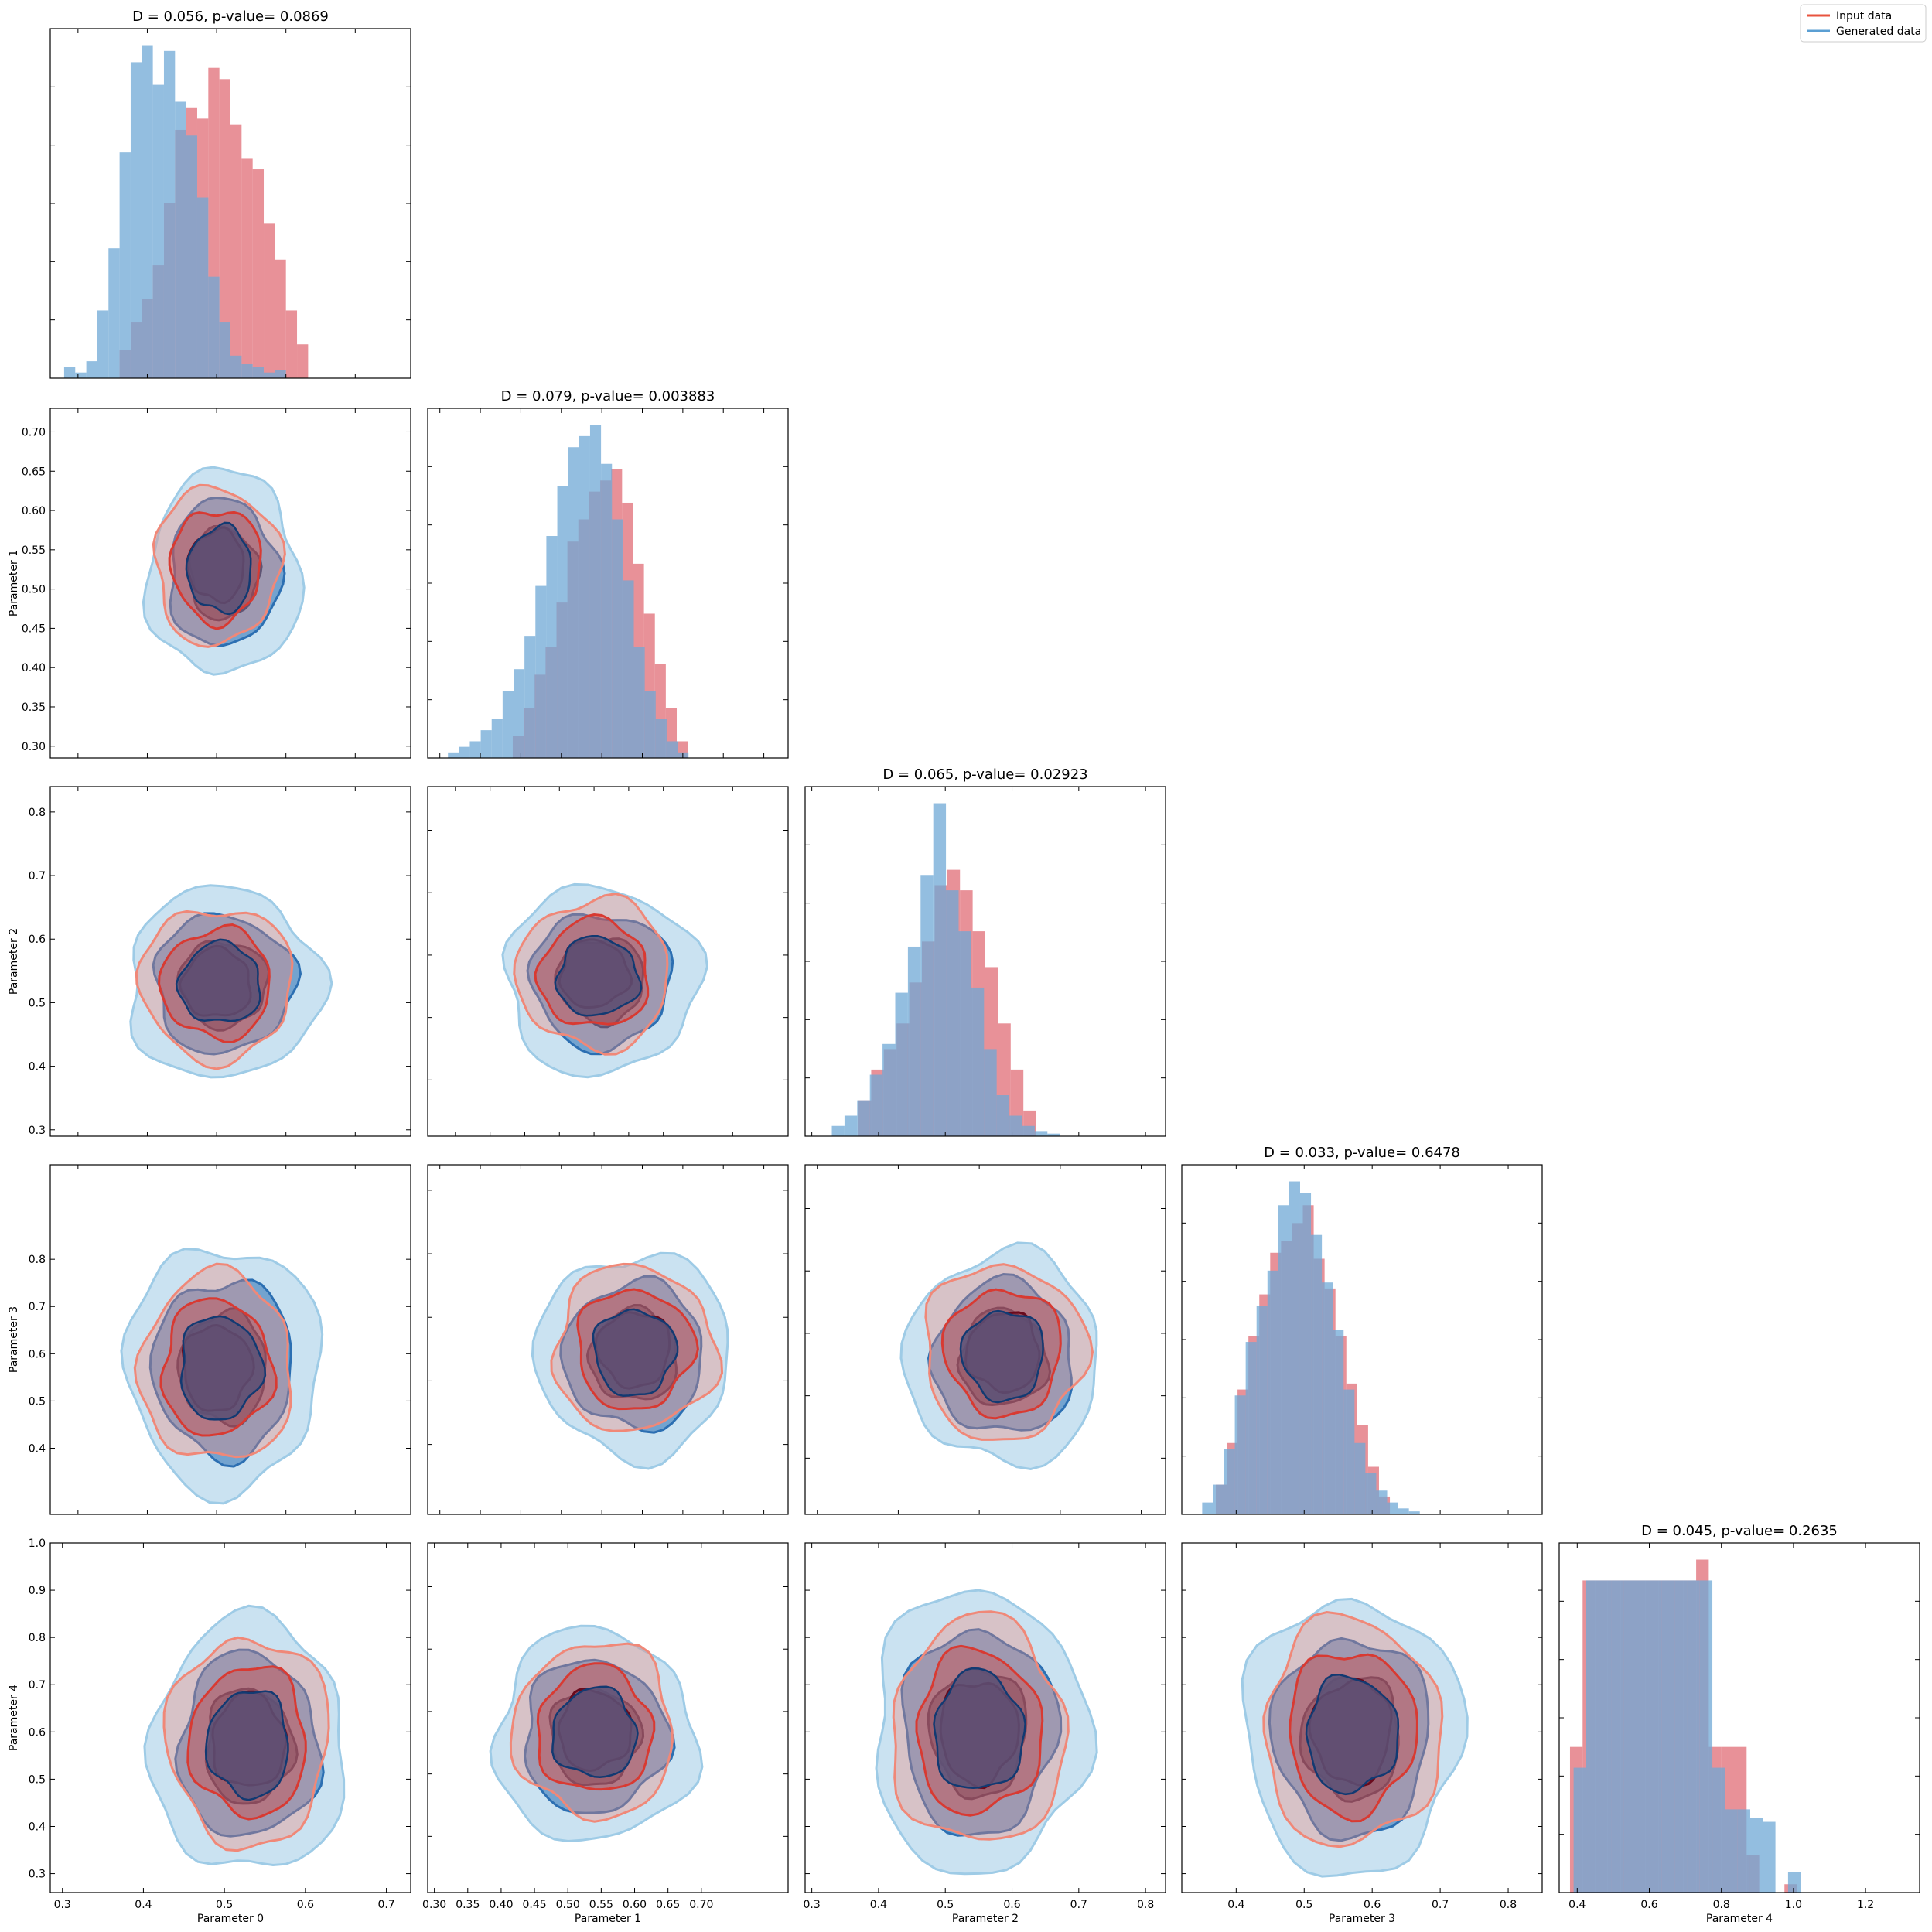 The width and height of the screenshot is (1932, 1932). Describe the element at coordinates (224, 1905) in the screenshot. I see `x-tick-label: 0.5` at that location.